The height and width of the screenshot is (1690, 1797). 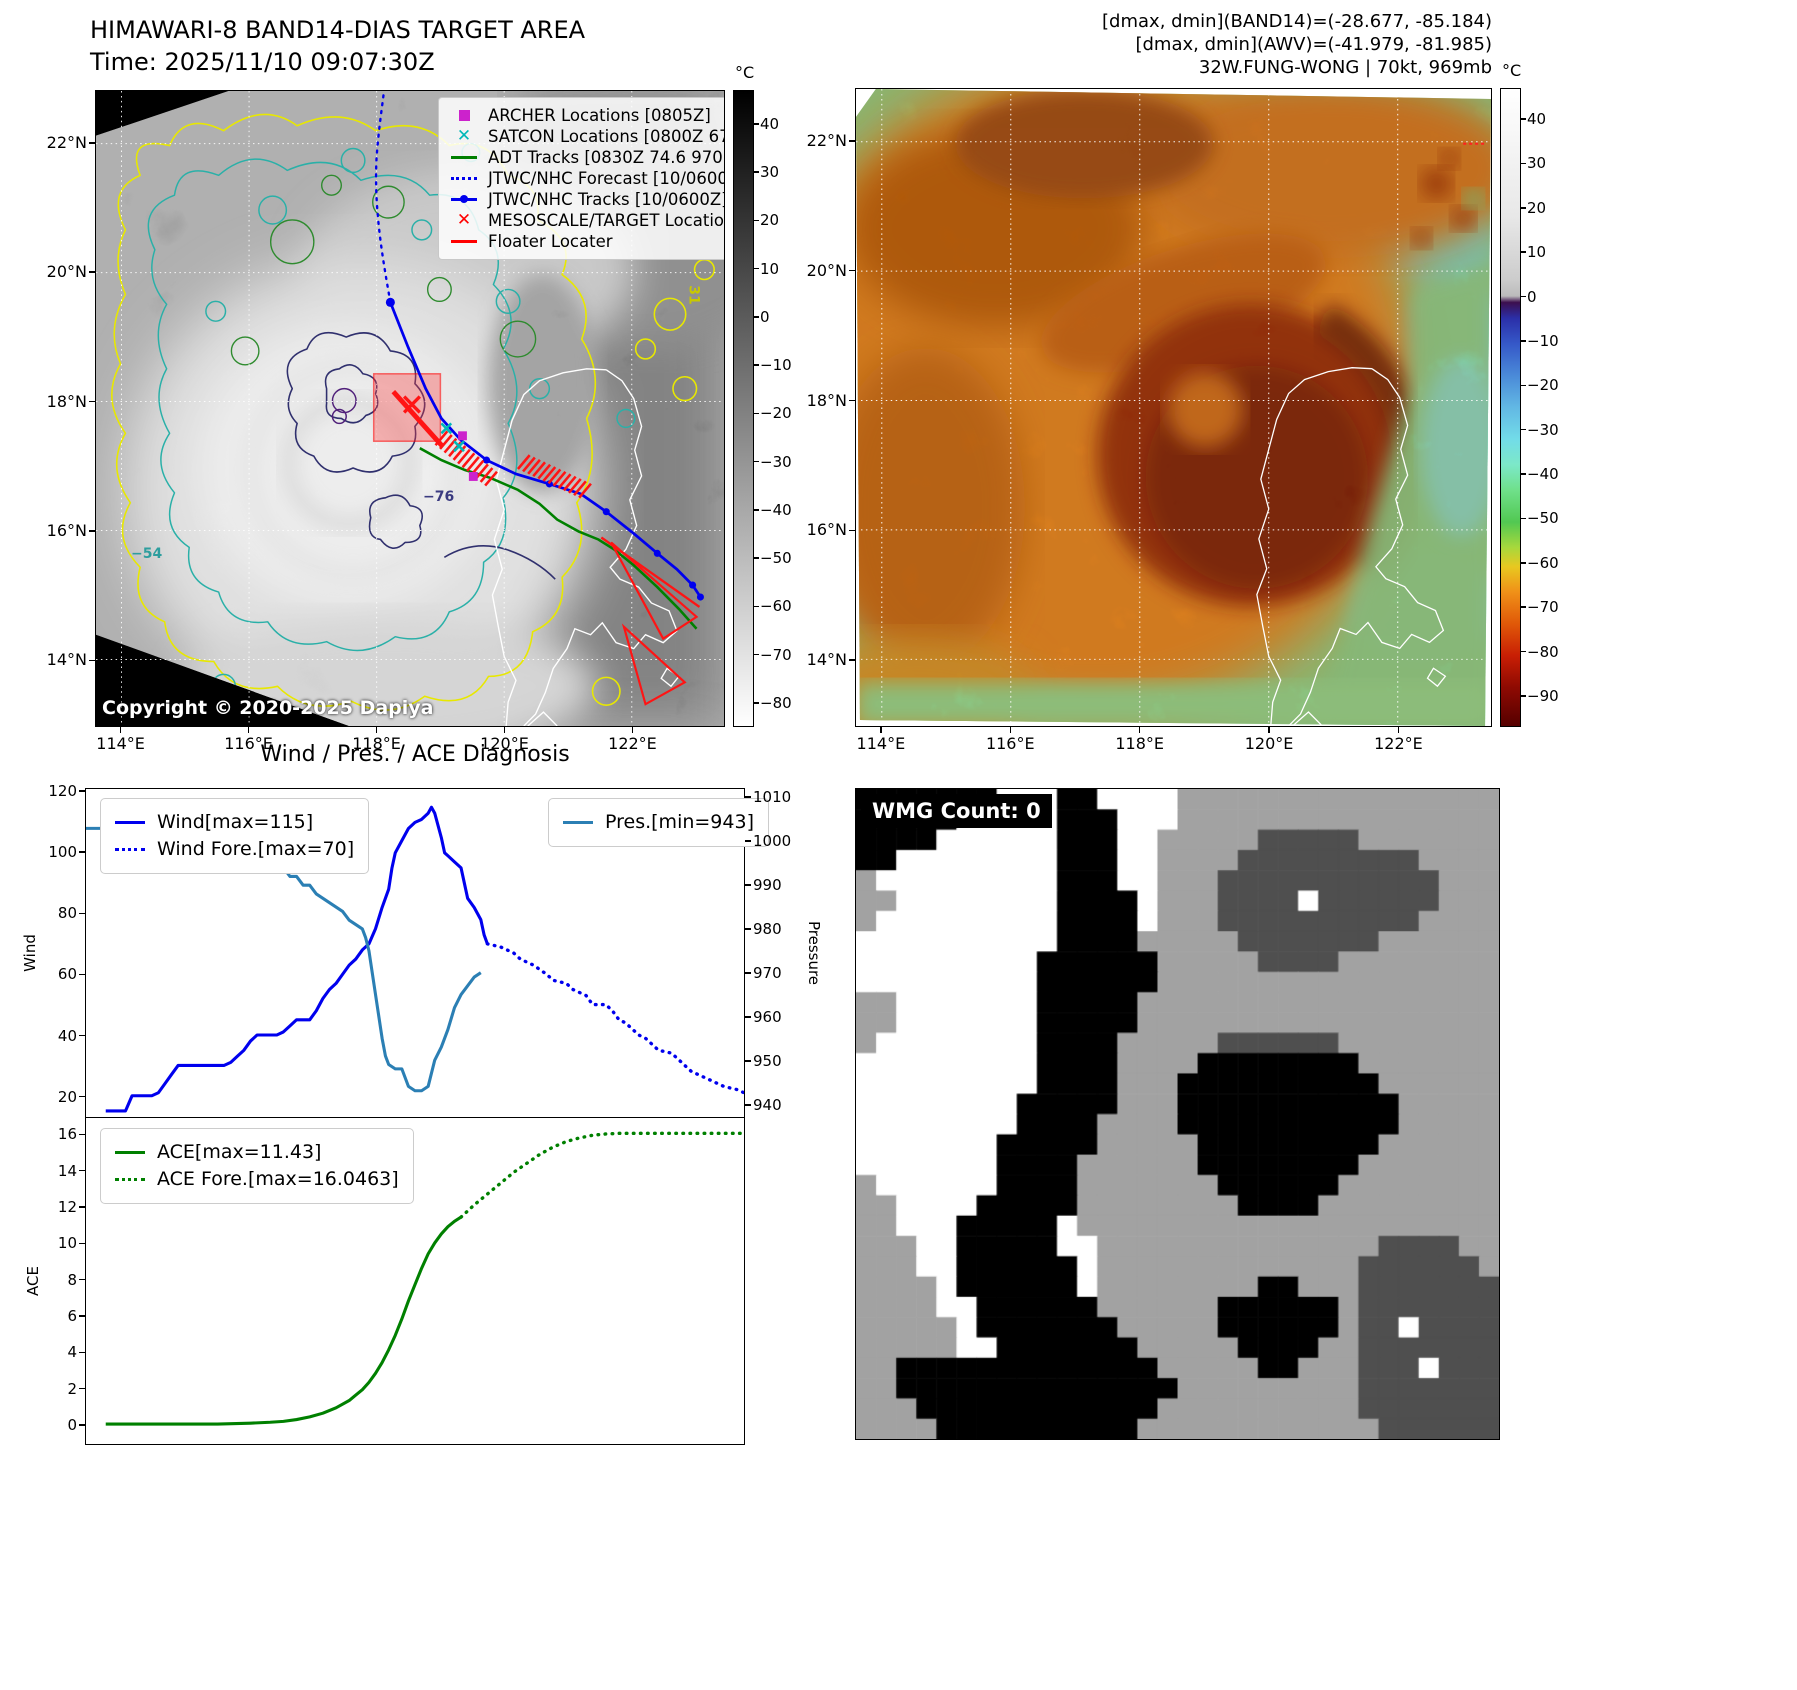 What do you see at coordinates (72, 1352) in the screenshot?
I see `ace-tick-label: 4` at bounding box center [72, 1352].